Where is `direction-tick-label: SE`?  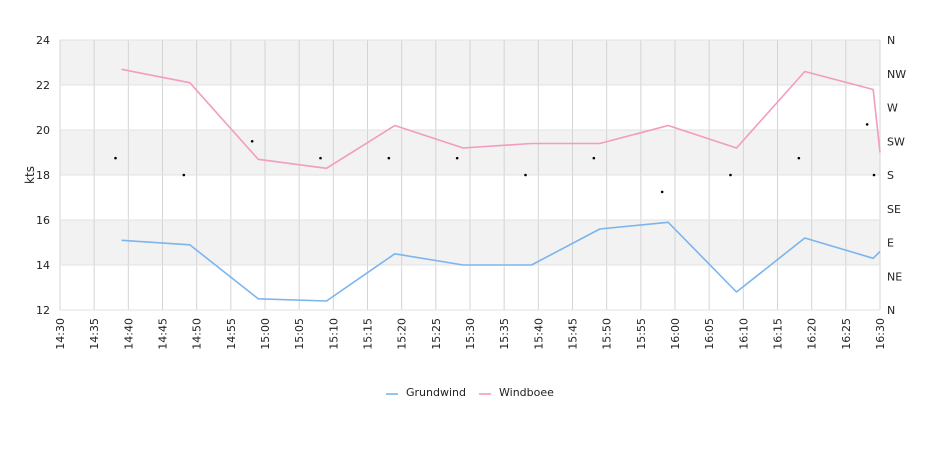
direction-tick-label: SE is located at coordinates (894, 209).